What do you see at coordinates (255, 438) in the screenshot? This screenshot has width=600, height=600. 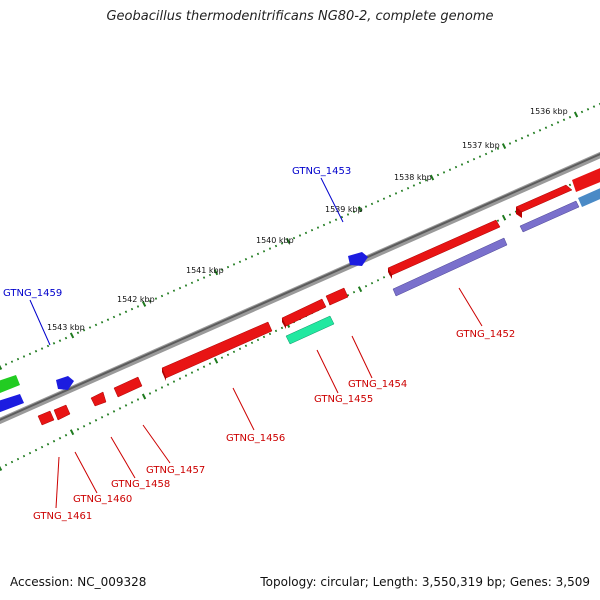 I see `gene-label-1456: GTNG_1456` at bounding box center [255, 438].